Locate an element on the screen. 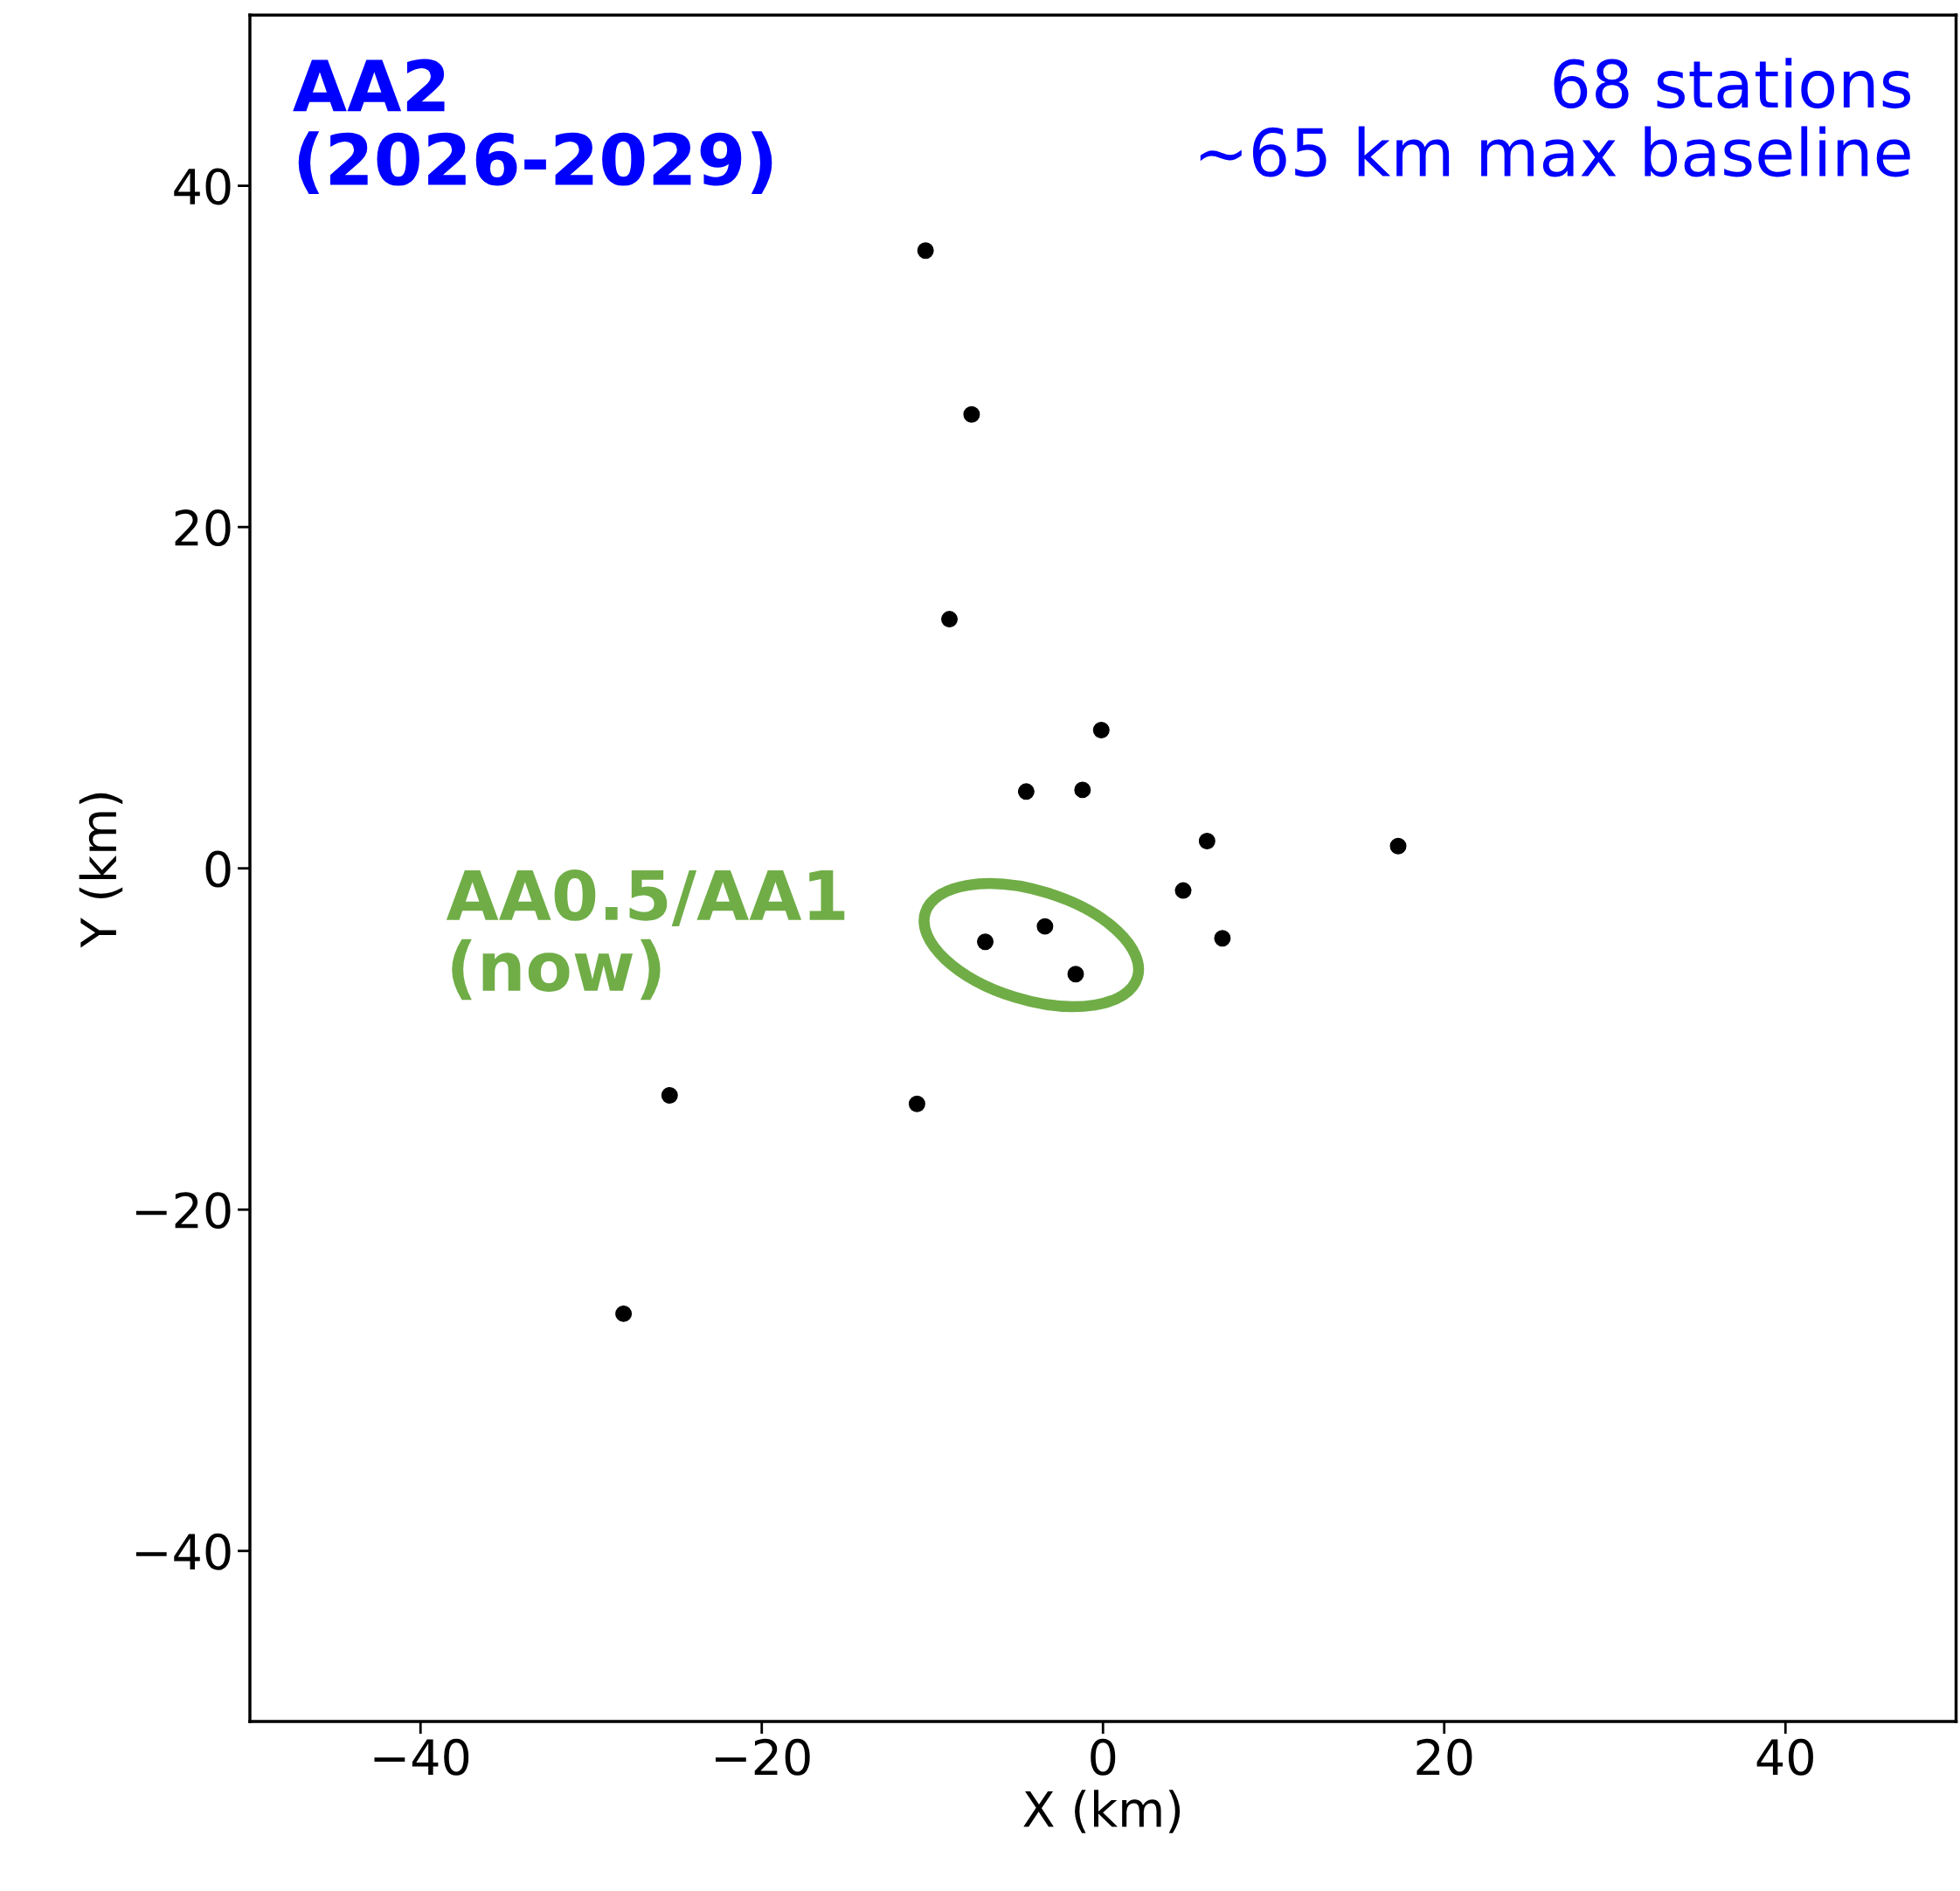 The height and width of the screenshot is (1891, 1960). y-tick-label: 0 is located at coordinates (218, 869).